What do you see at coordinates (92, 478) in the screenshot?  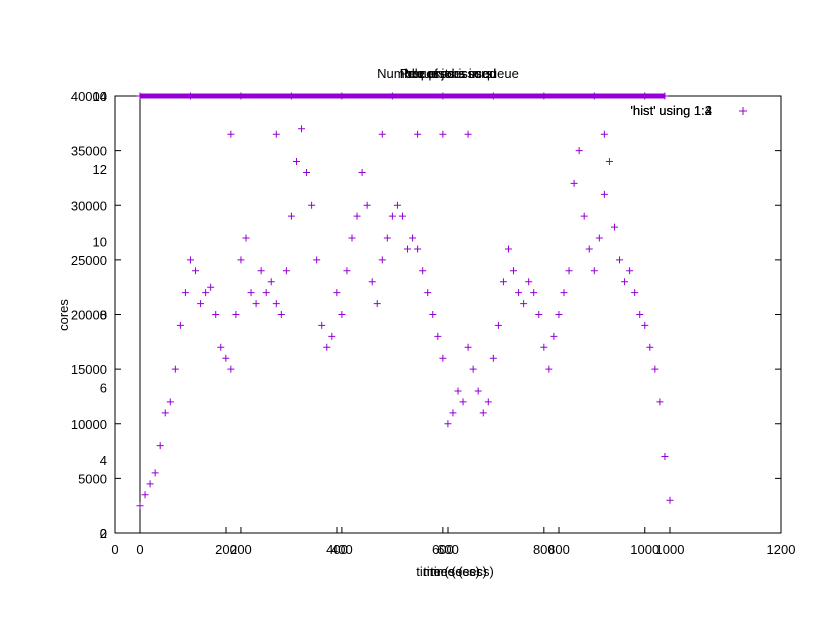 I see `y-tick-label-a: 5000` at bounding box center [92, 478].